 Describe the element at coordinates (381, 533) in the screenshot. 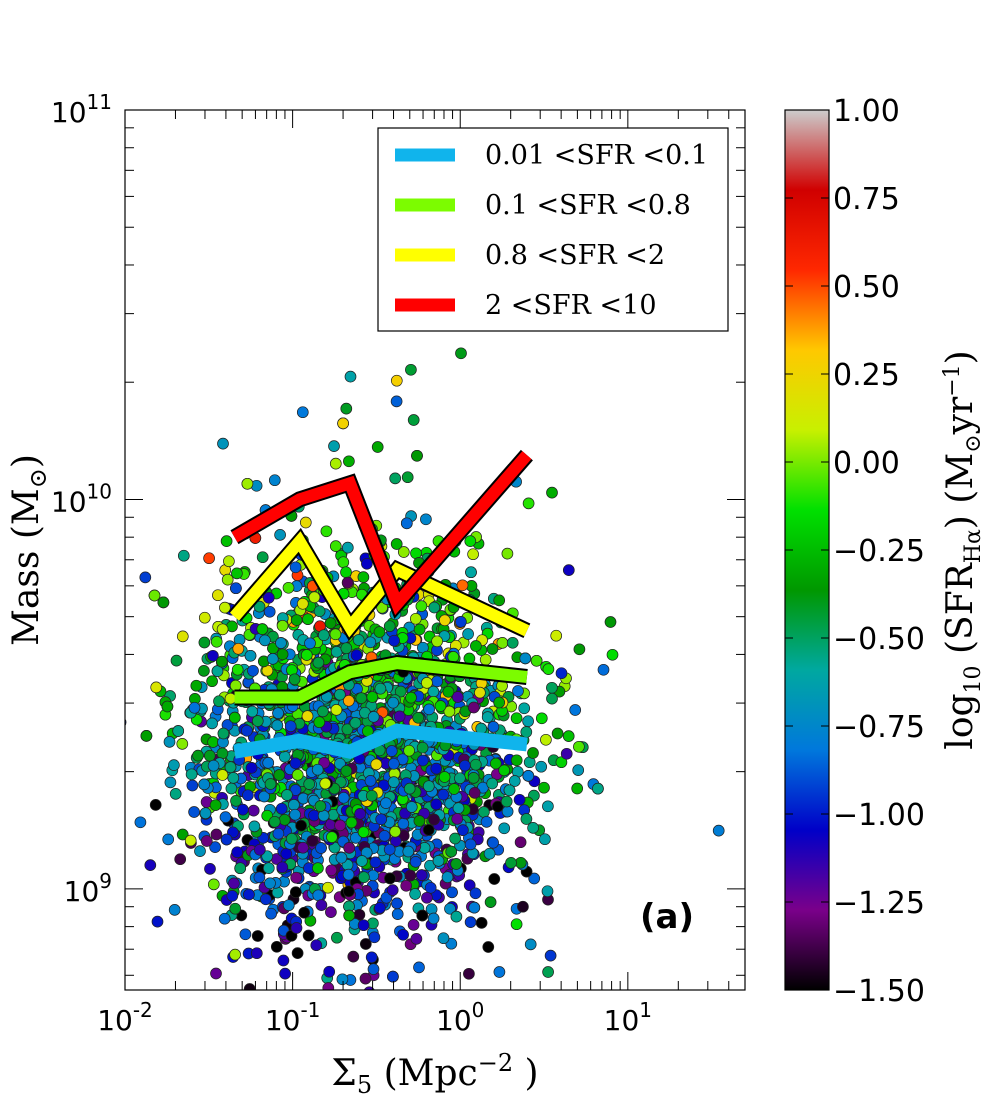

I see `series-line` at that location.